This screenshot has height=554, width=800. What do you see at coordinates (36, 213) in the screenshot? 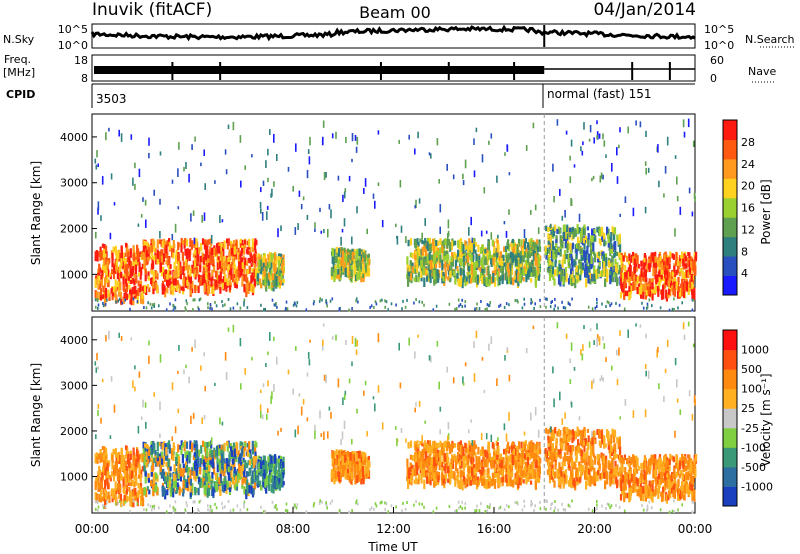
I see `power-ylabel: Slant Range [km]` at bounding box center [36, 213].